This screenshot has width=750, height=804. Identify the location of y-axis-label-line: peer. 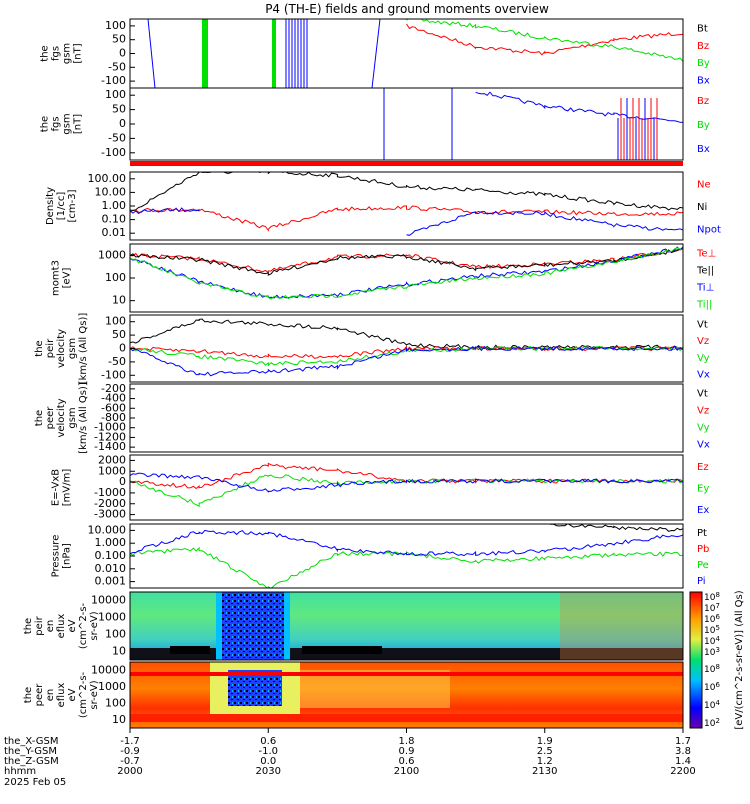
(50, 418).